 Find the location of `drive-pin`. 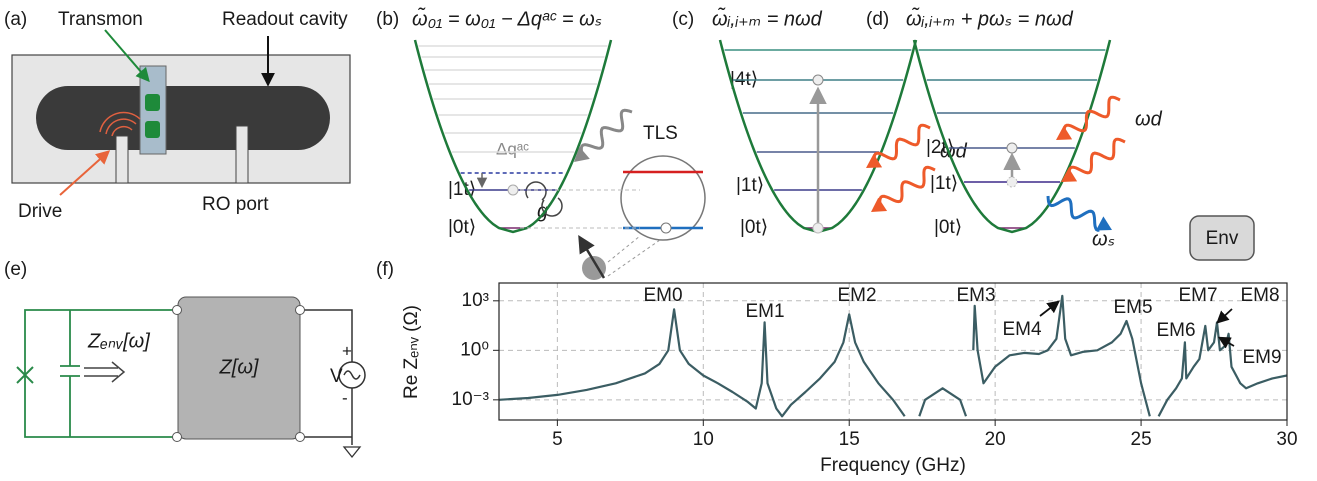

drive-pin is located at coordinates (122, 159).